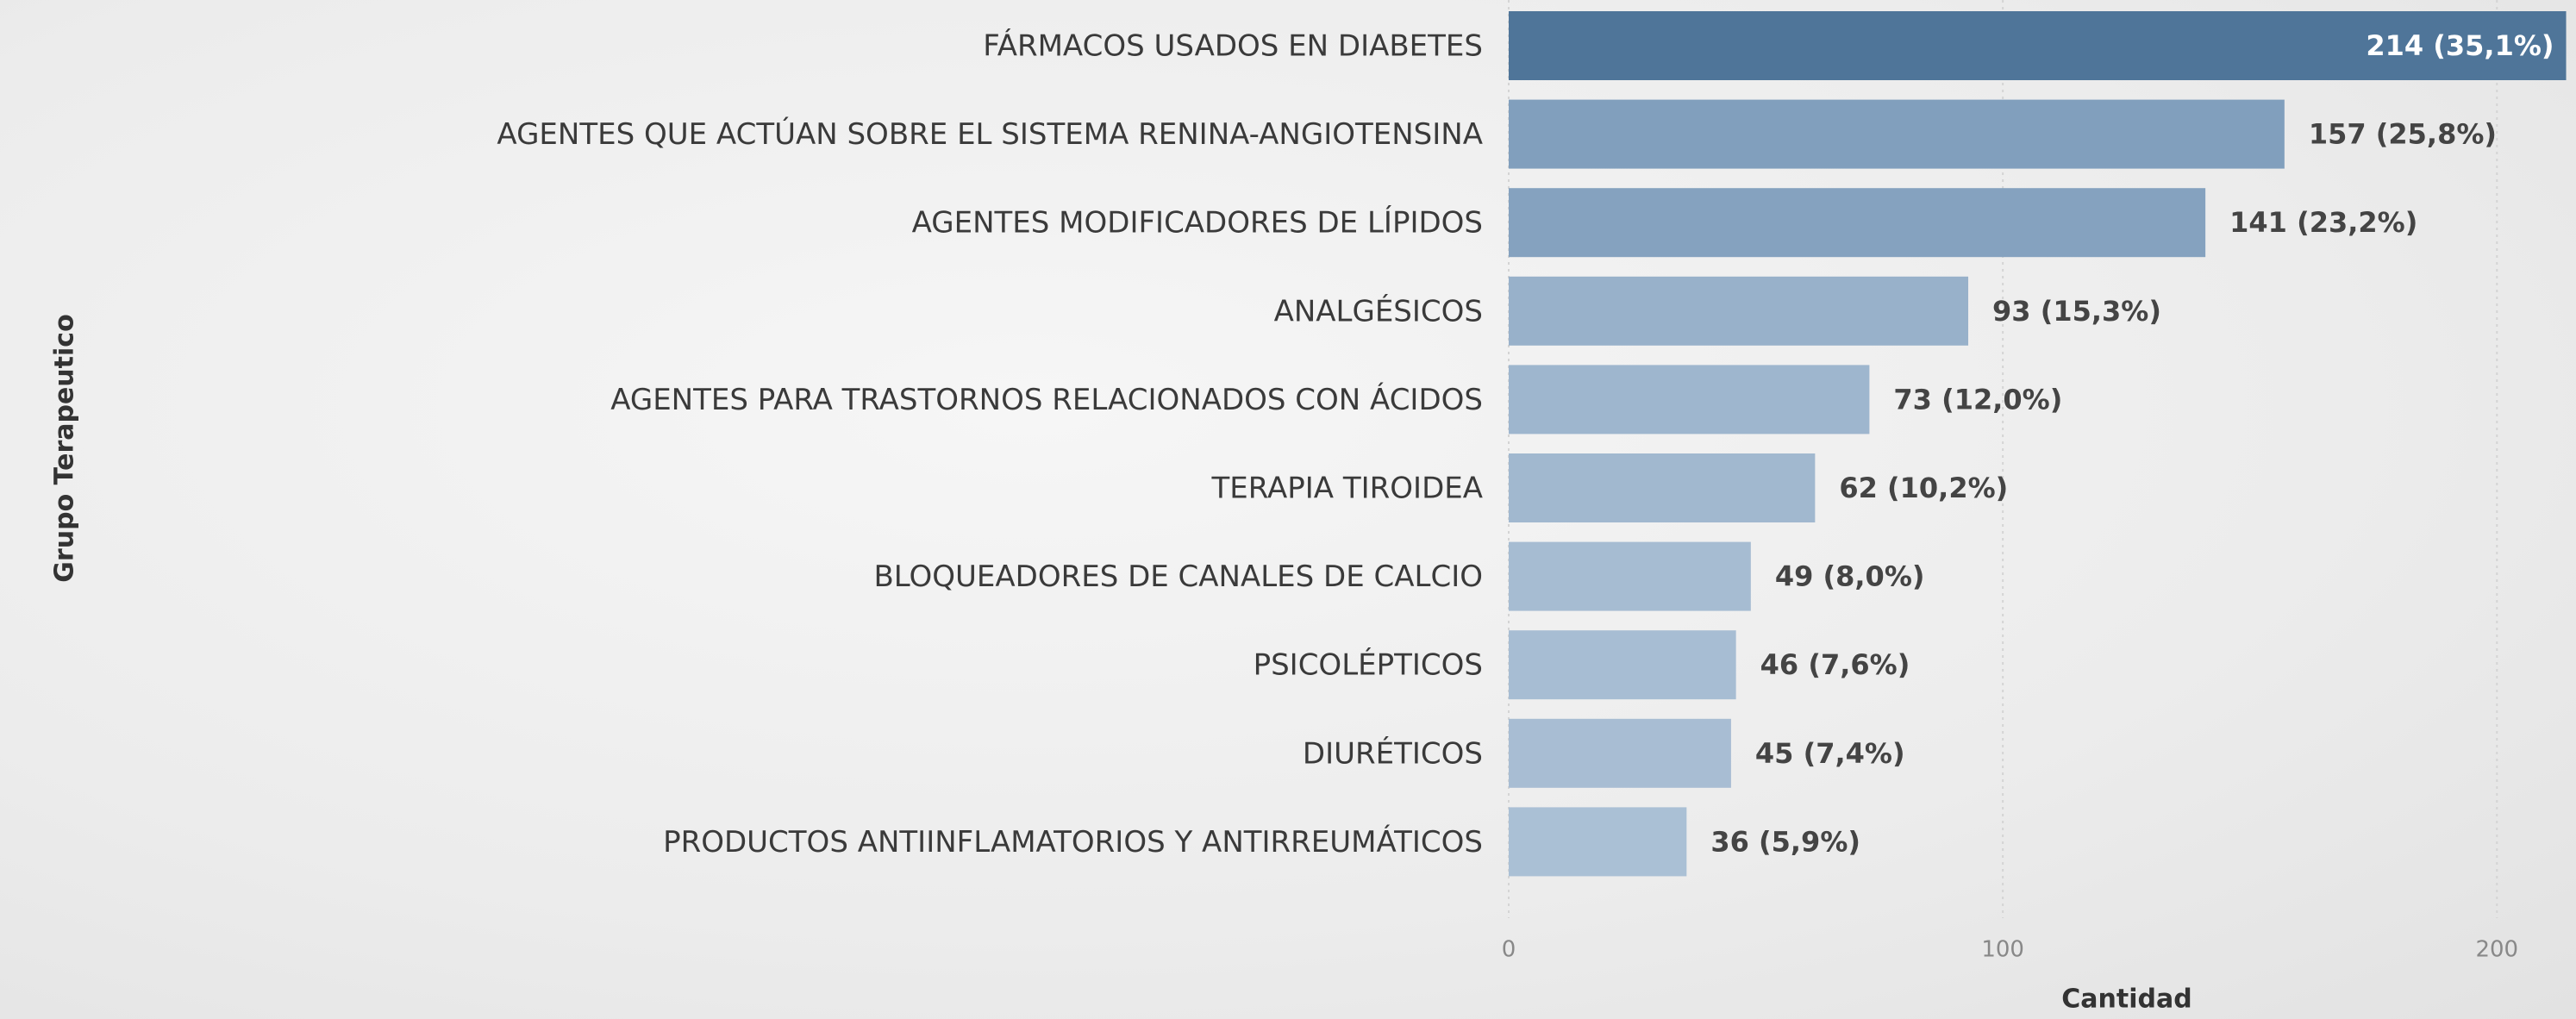  I want to click on value-label: 46 (7,6%), so click(1835, 665).